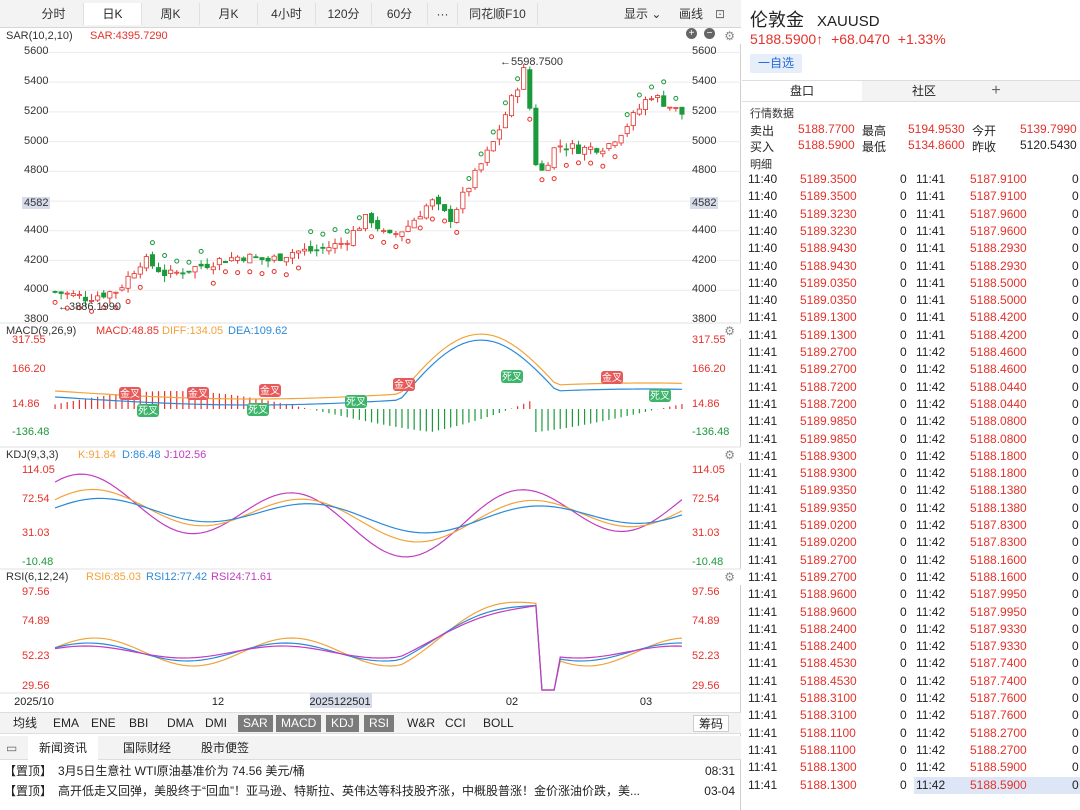 The height and width of the screenshot is (810, 1080). What do you see at coordinates (287, 14) in the screenshot?
I see `tf-4h: 4小时` at bounding box center [287, 14].